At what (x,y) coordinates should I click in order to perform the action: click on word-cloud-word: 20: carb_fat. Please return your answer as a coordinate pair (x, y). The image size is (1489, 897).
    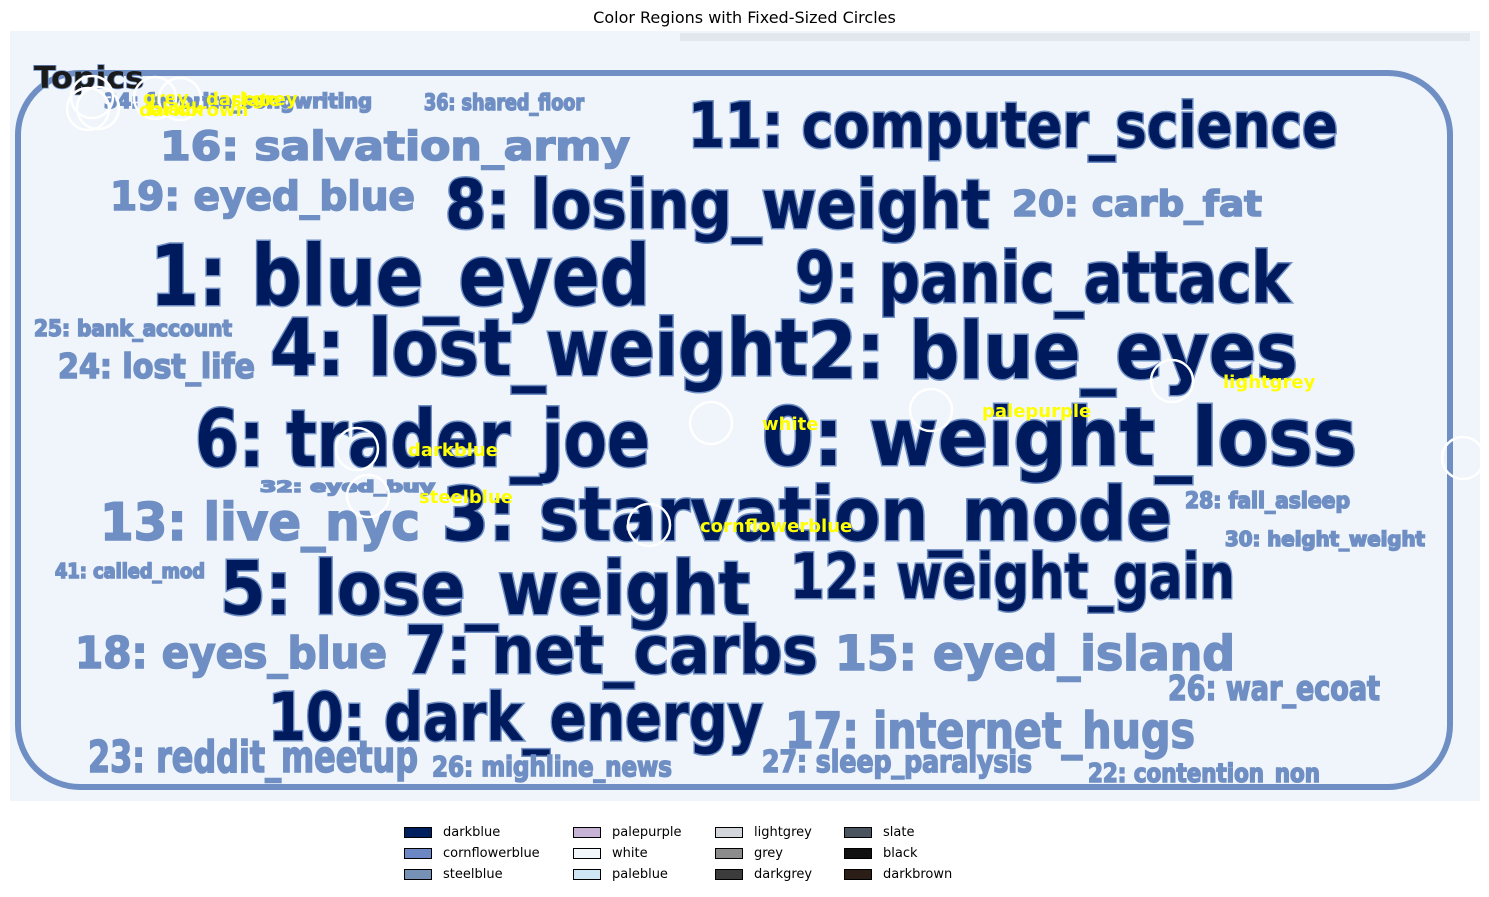
    Looking at the image, I should click on (1137, 204).